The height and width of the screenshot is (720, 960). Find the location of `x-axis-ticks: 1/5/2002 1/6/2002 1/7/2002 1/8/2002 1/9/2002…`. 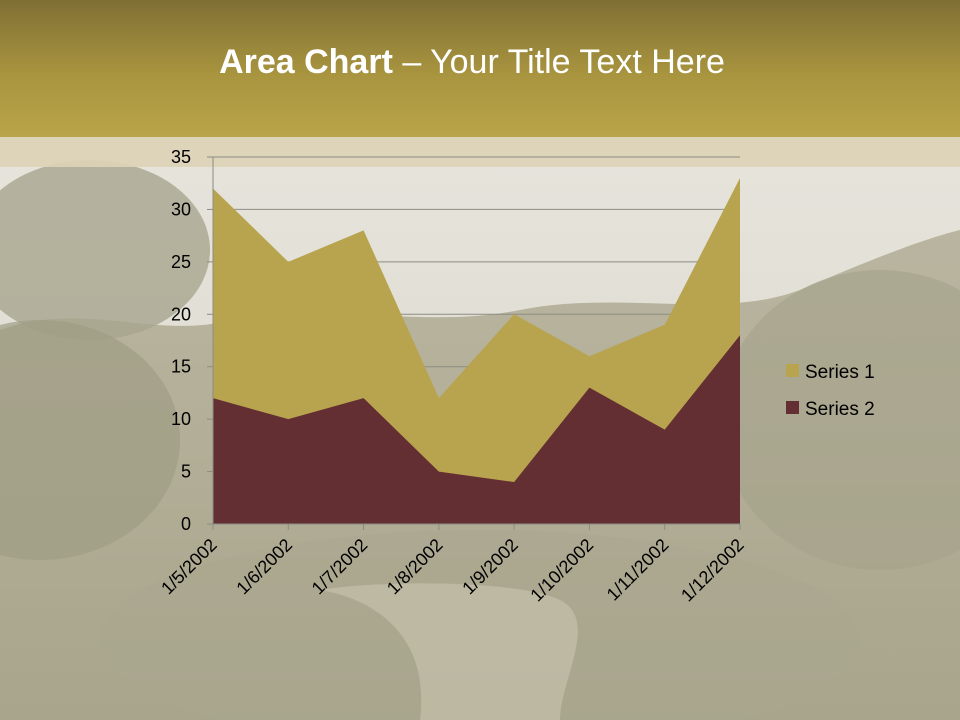

x-axis-ticks: 1/5/2002 1/6/2002 1/7/2002 1/8/2002 1/9/2002… is located at coordinates (452, 570).